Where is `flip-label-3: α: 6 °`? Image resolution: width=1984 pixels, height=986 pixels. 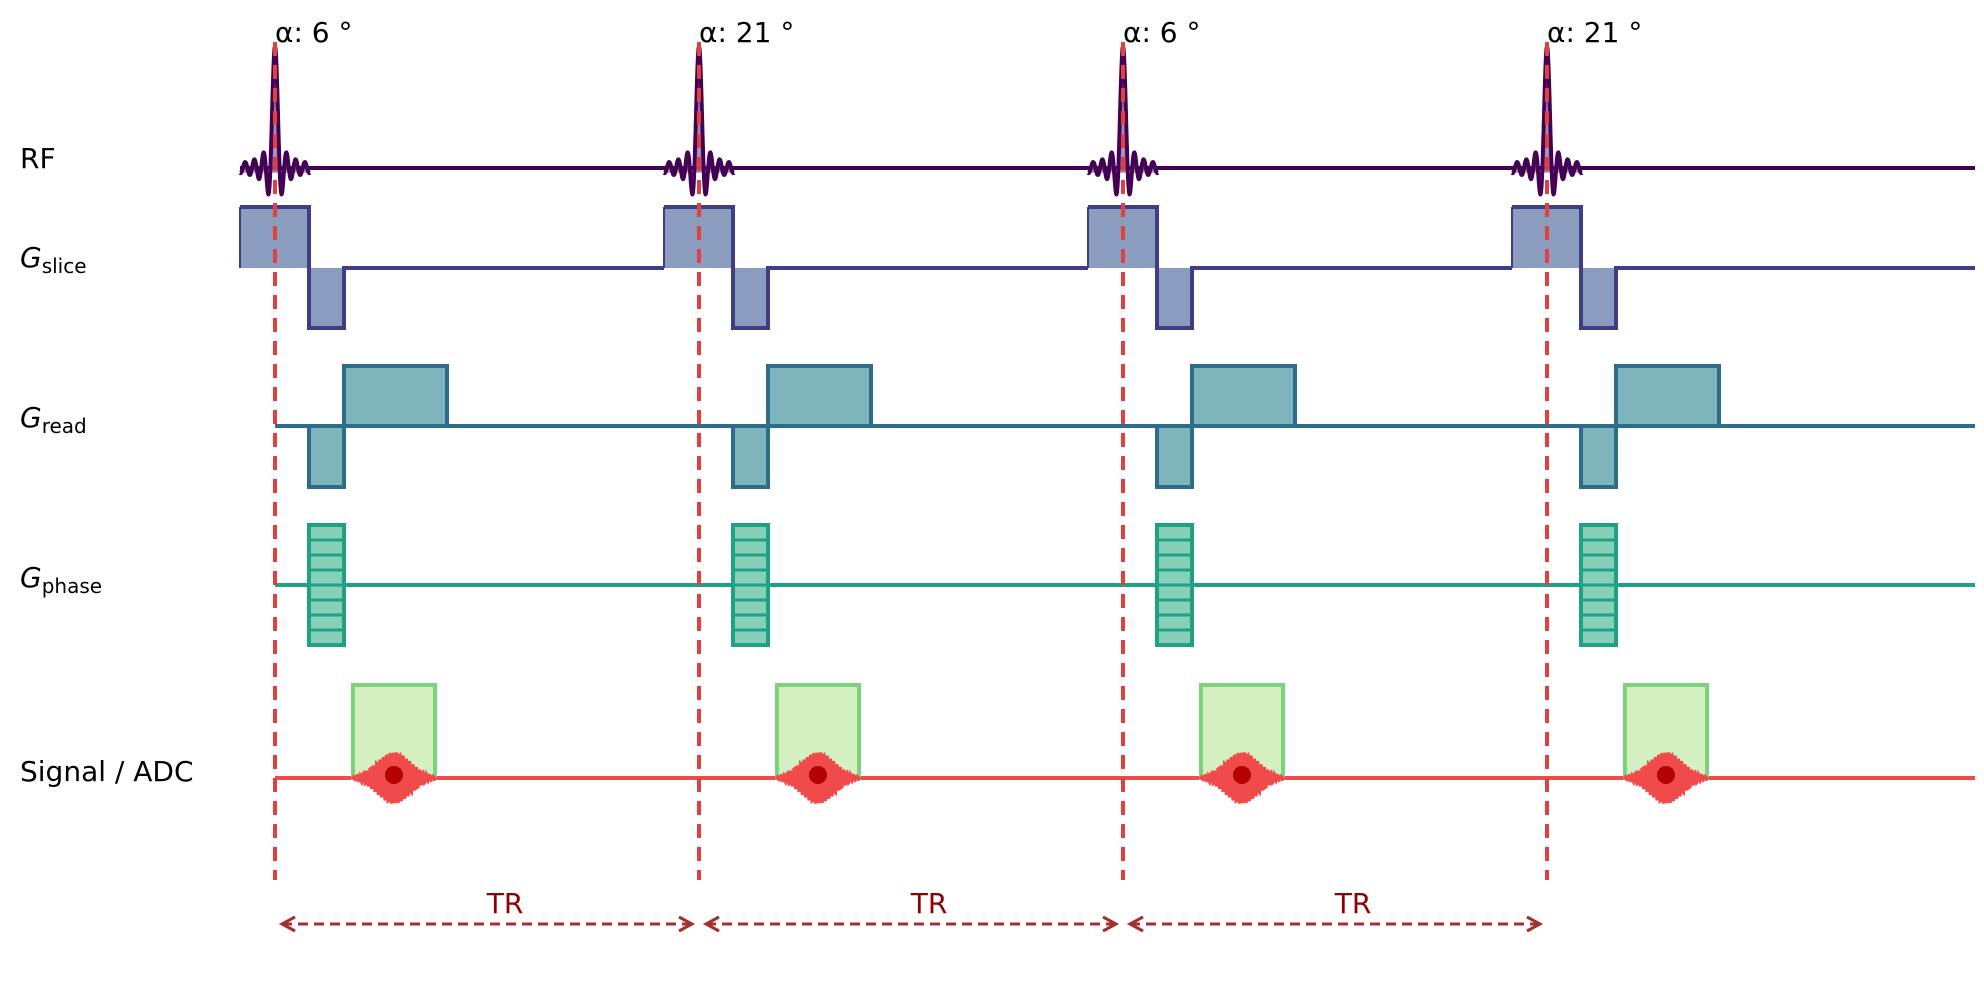
flip-label-3: α: 6 ° is located at coordinates (1162, 32).